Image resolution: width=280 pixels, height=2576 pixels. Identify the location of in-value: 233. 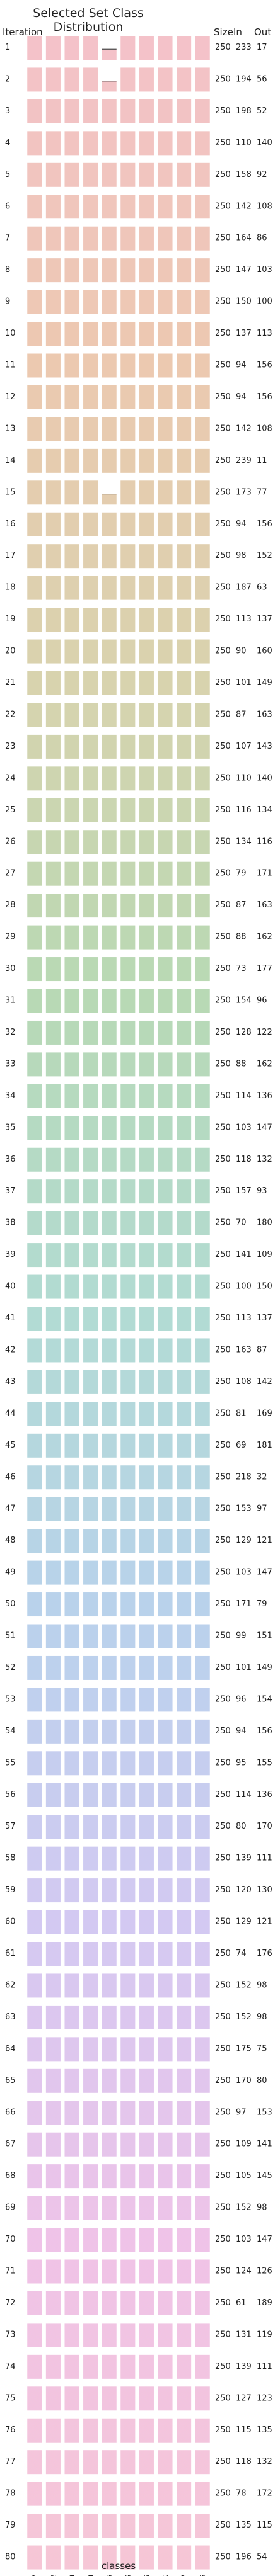
(244, 47).